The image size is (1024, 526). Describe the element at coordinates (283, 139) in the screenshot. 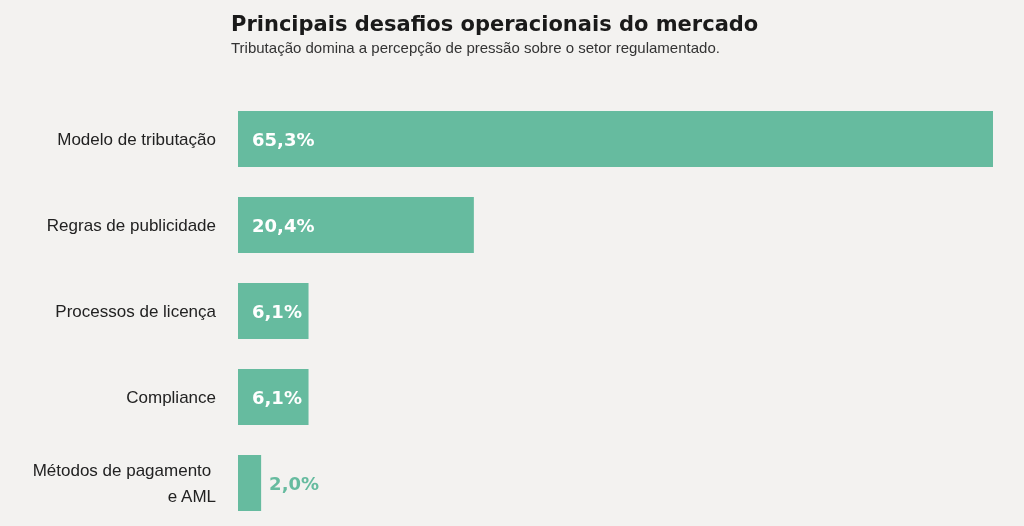

I see `data-label: 65,3%` at that location.